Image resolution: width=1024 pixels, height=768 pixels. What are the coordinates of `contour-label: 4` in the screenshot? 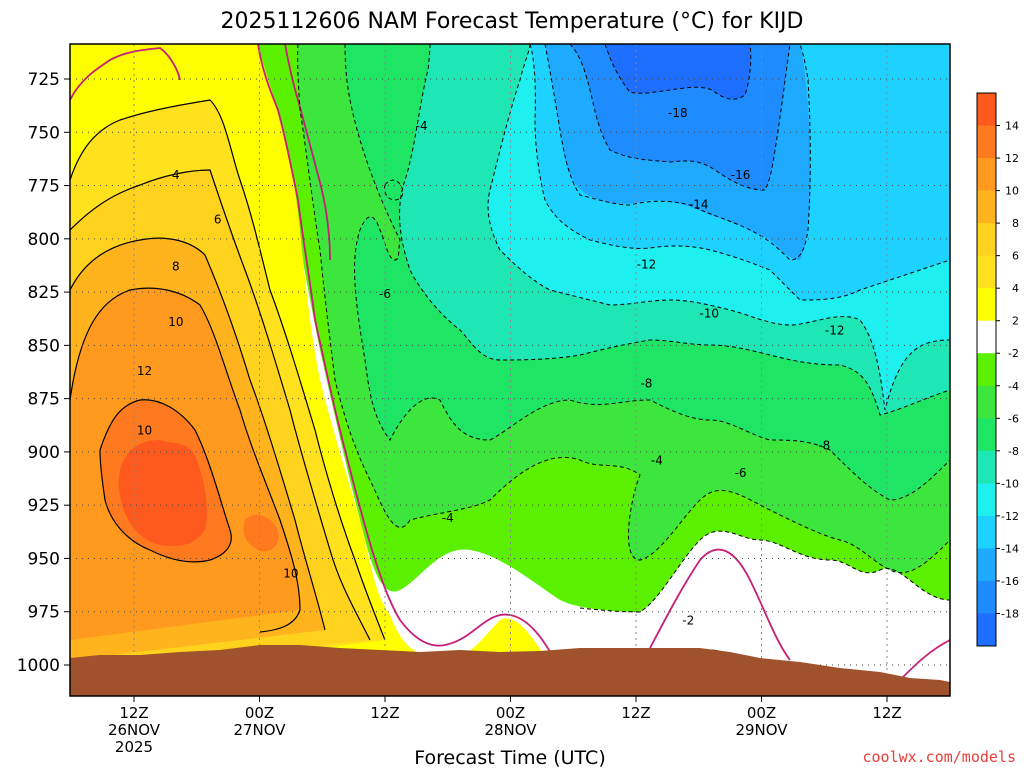 It's located at (176, 175).